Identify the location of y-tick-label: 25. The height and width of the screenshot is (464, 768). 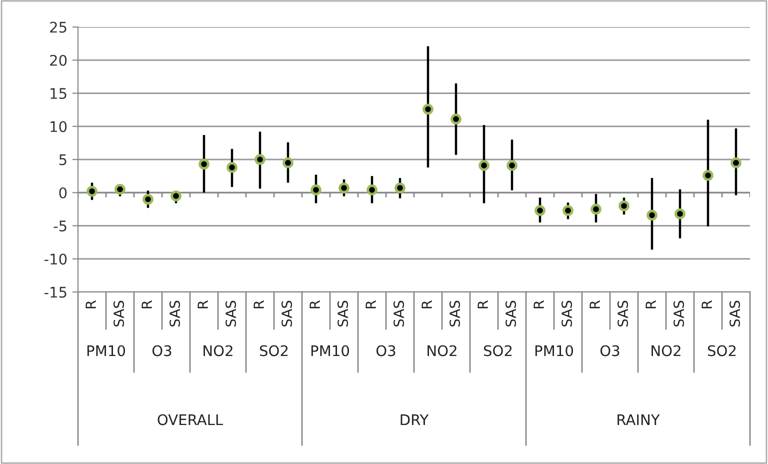
(58, 27).